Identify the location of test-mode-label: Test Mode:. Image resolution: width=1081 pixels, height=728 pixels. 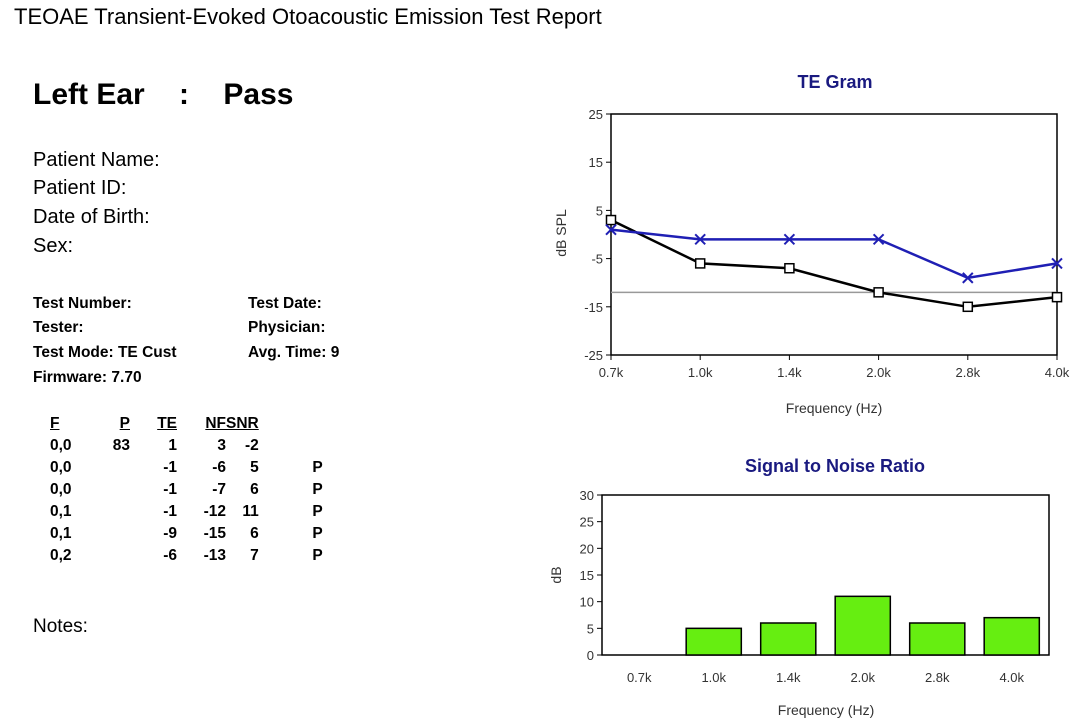
(73, 352).